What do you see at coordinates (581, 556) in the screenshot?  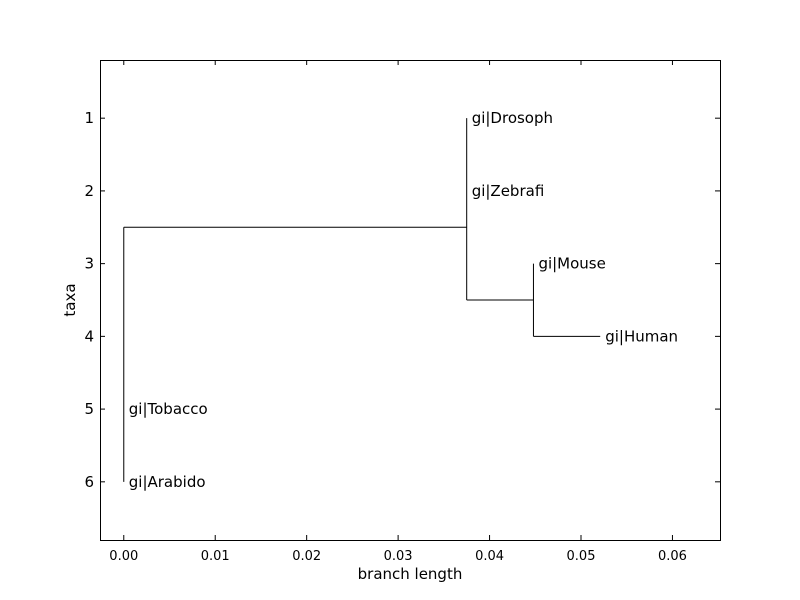 I see `x-tick-label: 0.05` at bounding box center [581, 556].